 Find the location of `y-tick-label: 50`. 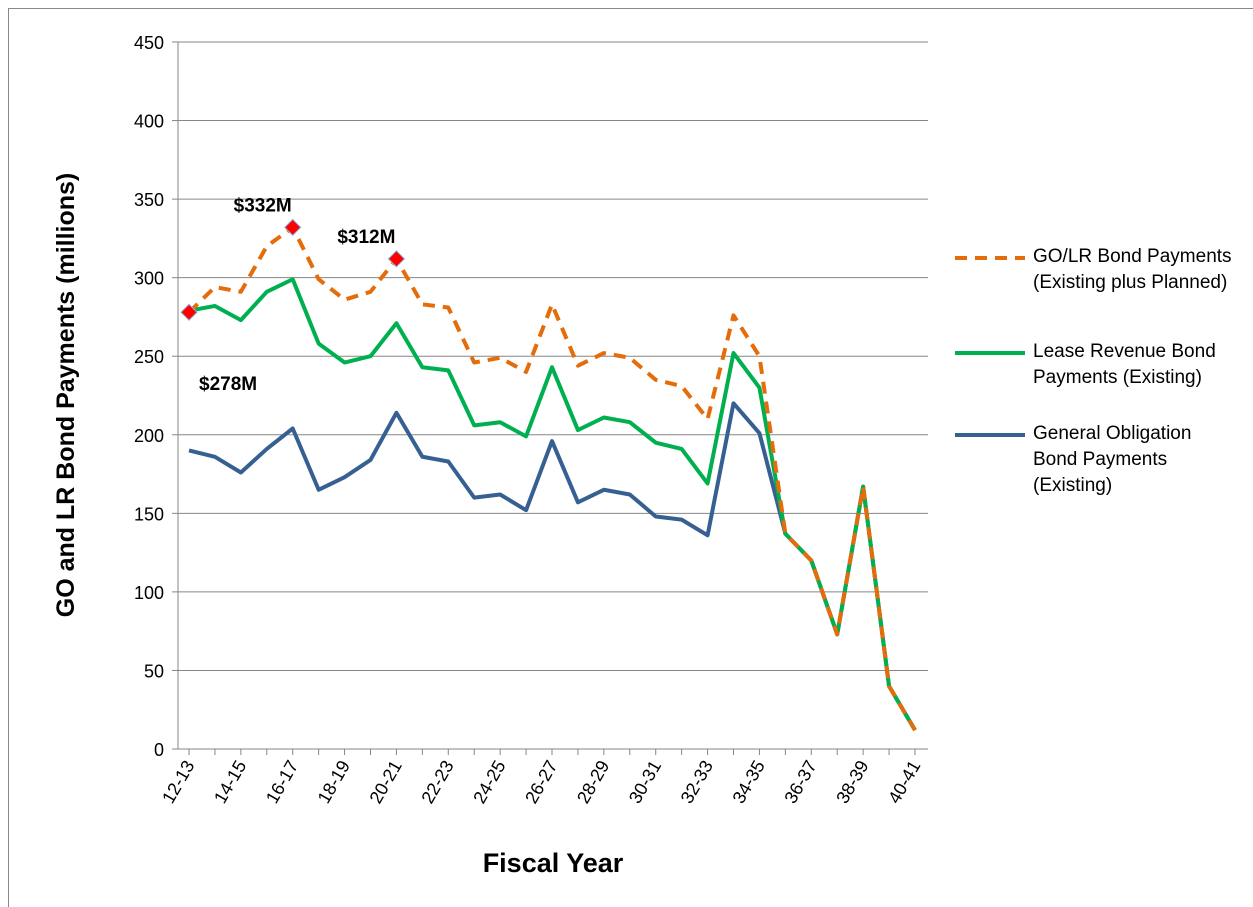

y-tick-label: 50 is located at coordinates (154, 671).